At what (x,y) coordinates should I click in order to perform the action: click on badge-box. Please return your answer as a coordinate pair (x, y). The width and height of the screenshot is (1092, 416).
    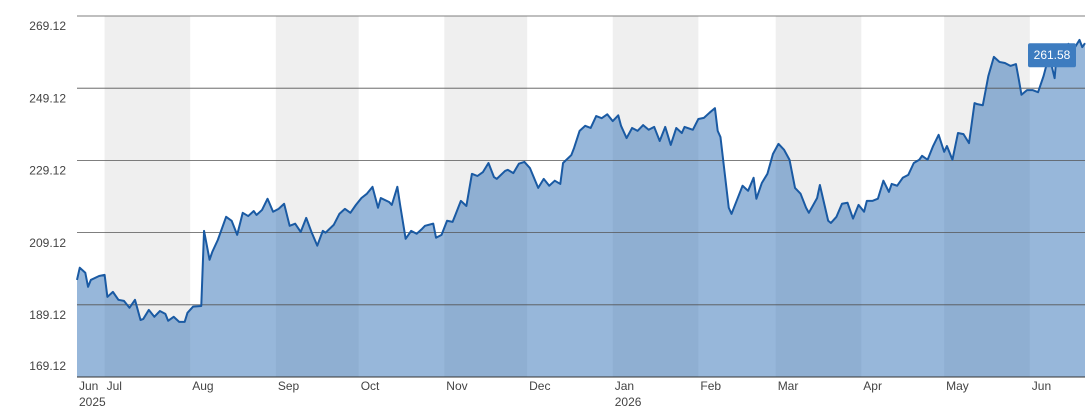
    Looking at the image, I should click on (1052, 55).